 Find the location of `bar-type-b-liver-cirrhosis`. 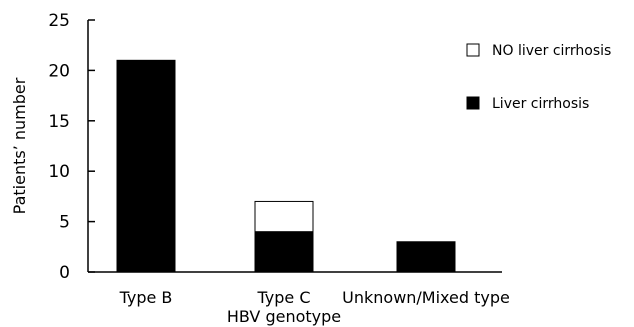

bar-type-b-liver-cirrhosis is located at coordinates (146, 166).